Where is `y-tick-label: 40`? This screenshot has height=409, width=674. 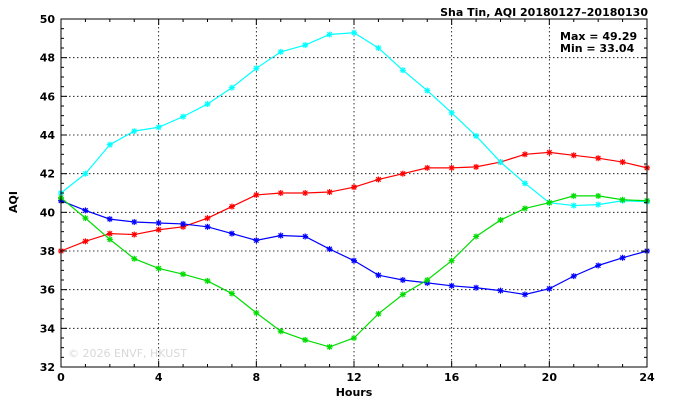
y-tick-label: 40 is located at coordinates (48, 212).